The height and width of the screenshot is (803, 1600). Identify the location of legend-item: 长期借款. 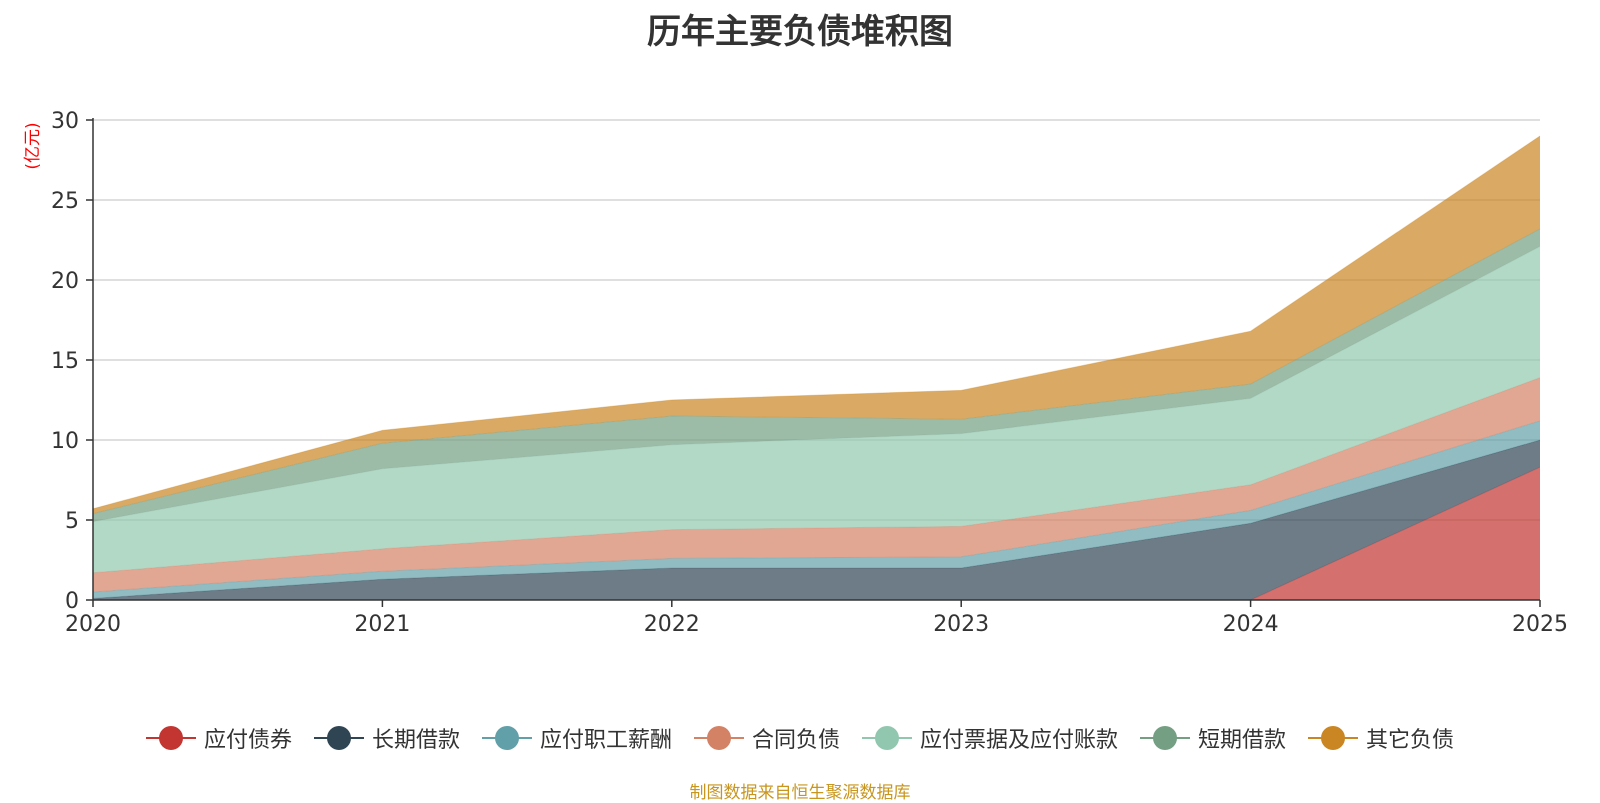
(386, 738).